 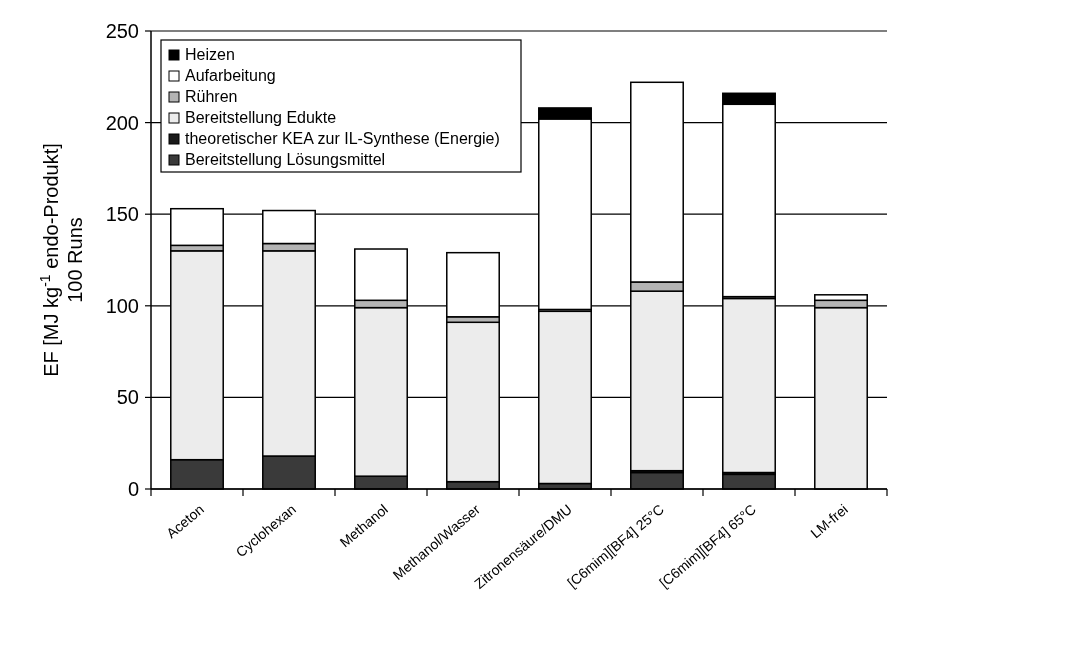 I want to click on y-tick-label: 250, so click(x=122, y=31).